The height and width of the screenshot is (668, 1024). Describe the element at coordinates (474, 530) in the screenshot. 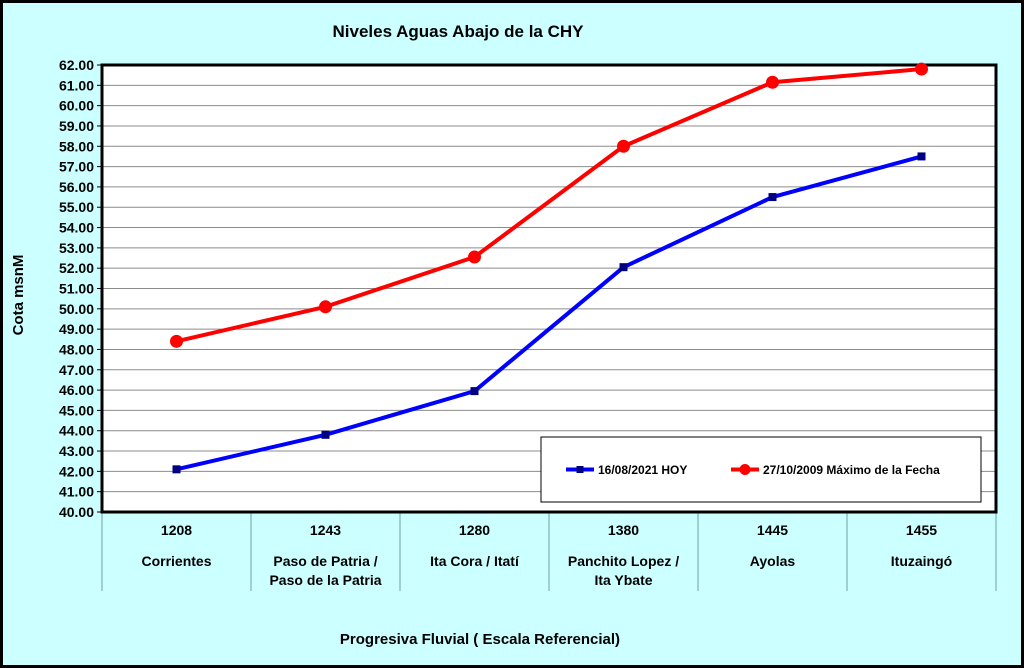

I see `x-tick-code: 1280` at that location.